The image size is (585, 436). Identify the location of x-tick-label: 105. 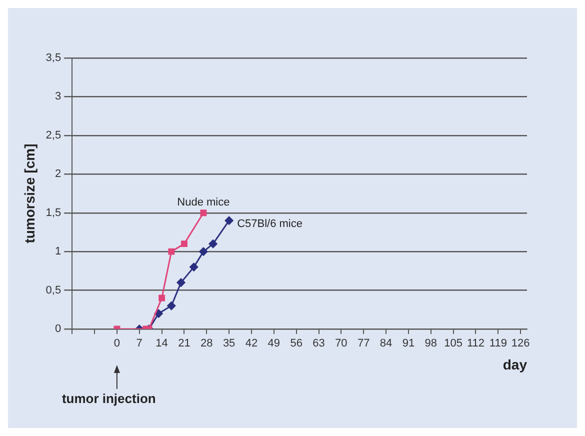
(453, 344).